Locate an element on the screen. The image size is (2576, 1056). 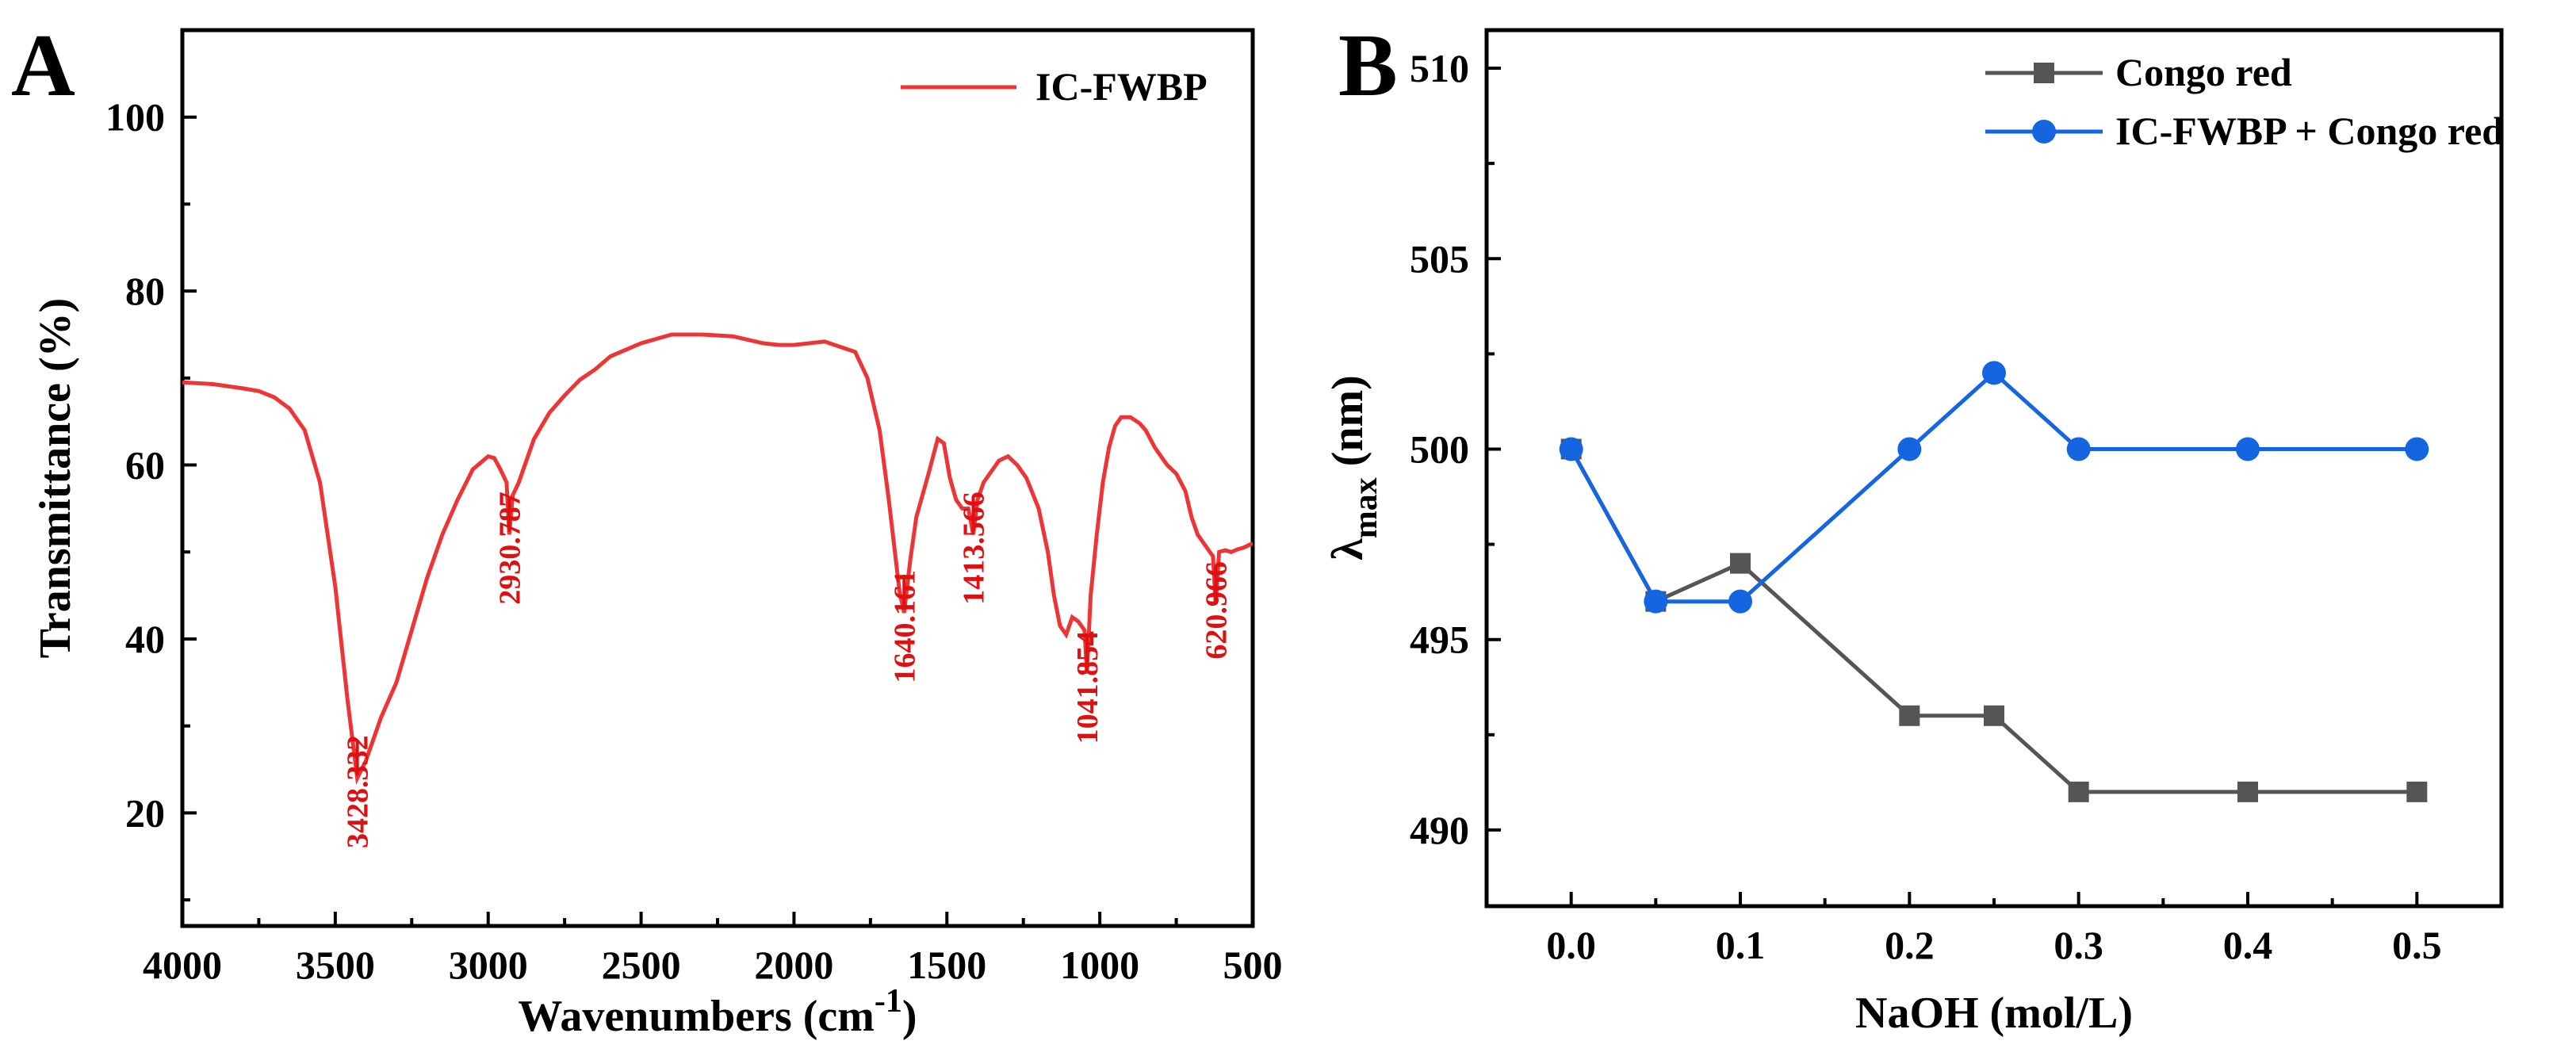
x-tick-label: 3000 is located at coordinates (488, 965).